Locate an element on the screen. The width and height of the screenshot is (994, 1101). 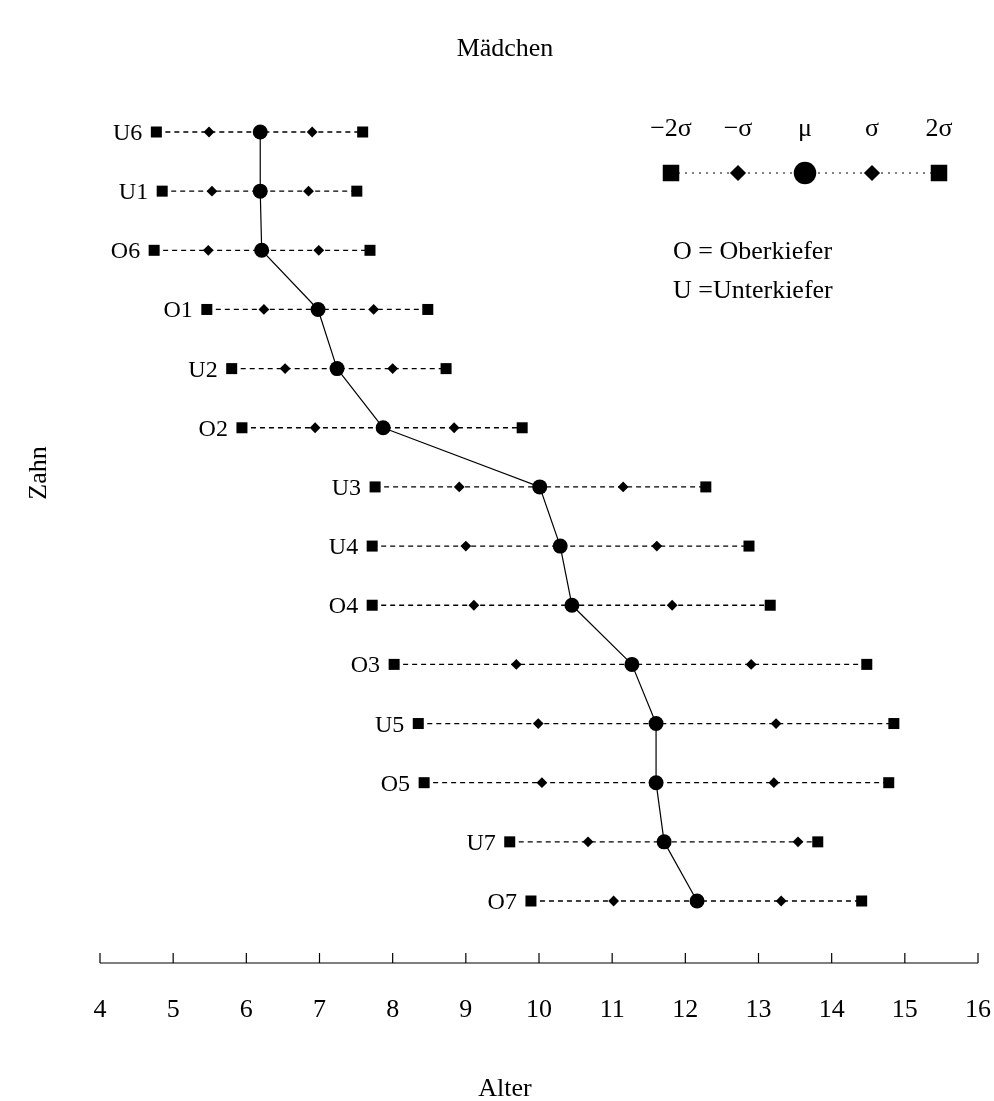
legend: −2σ −σ μ σ 2σ is located at coordinates (801, 149).